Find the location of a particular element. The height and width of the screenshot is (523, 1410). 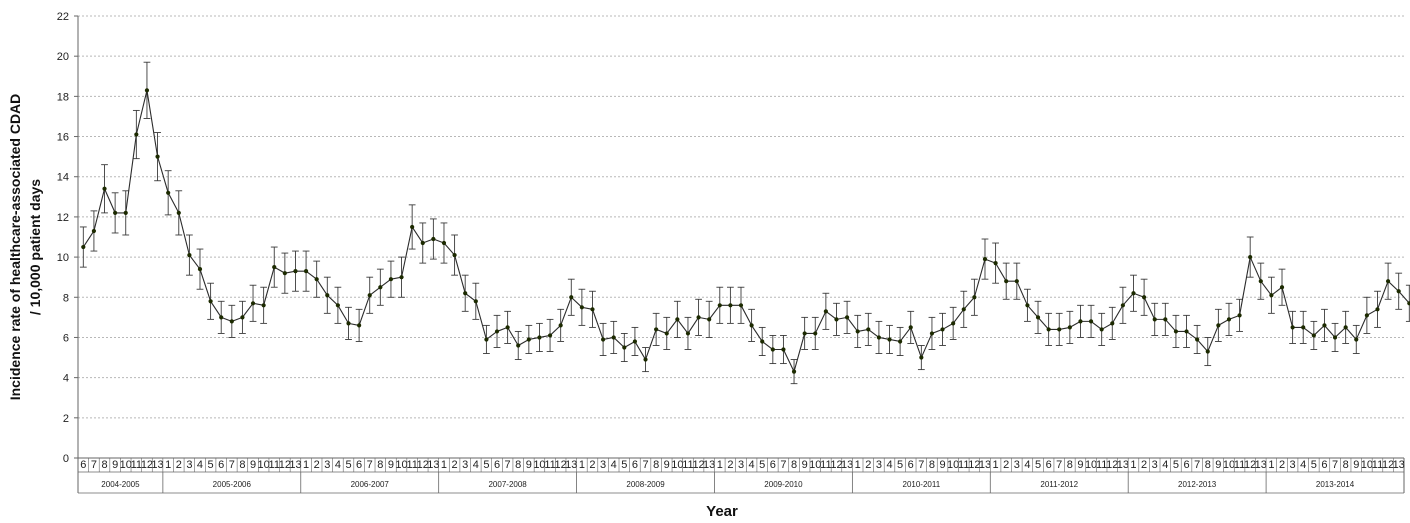

x-period-label: 2006-2007 is located at coordinates (370, 484).